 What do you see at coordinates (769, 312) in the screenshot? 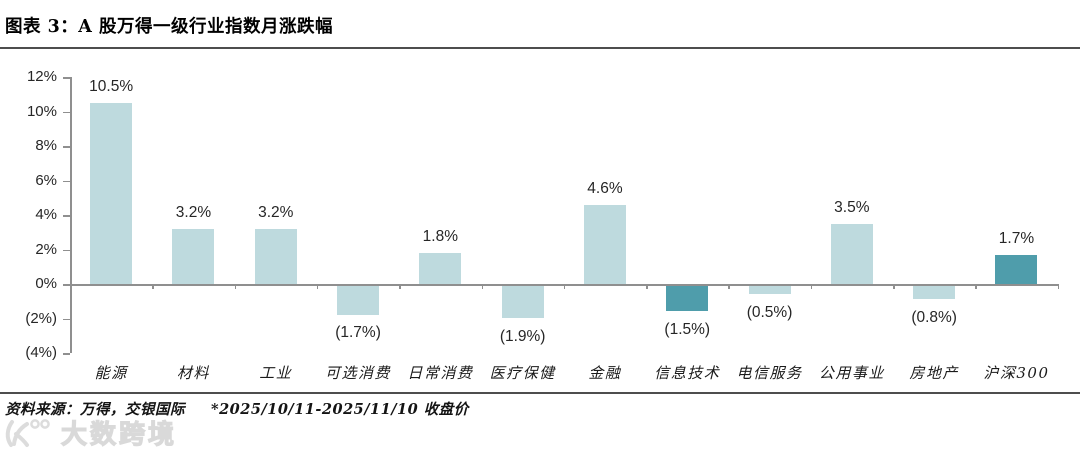
I see `value-label: (0.5%)` at bounding box center [769, 312].